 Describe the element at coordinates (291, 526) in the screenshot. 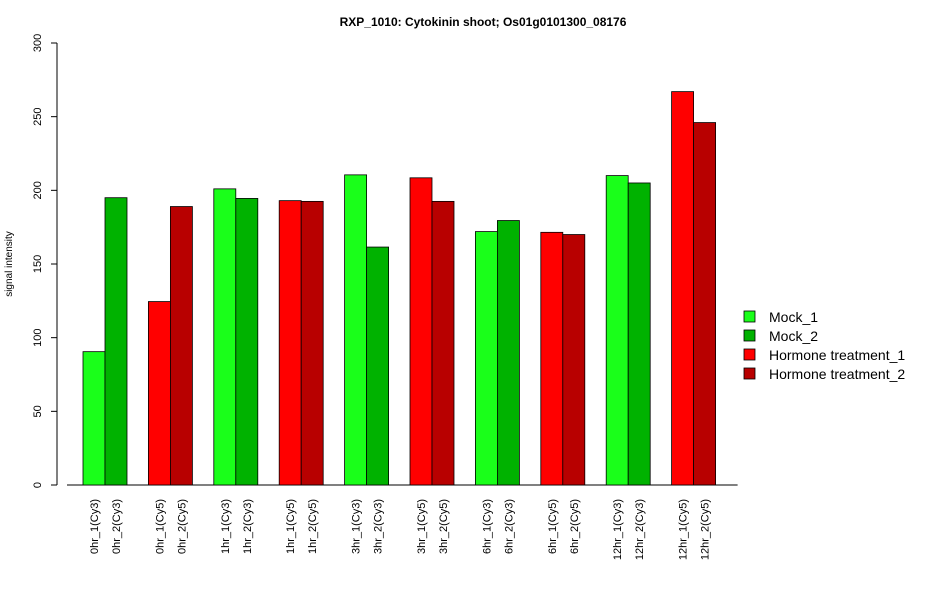

I see `x-tick-label: 1hr_1(Cy5)` at that location.